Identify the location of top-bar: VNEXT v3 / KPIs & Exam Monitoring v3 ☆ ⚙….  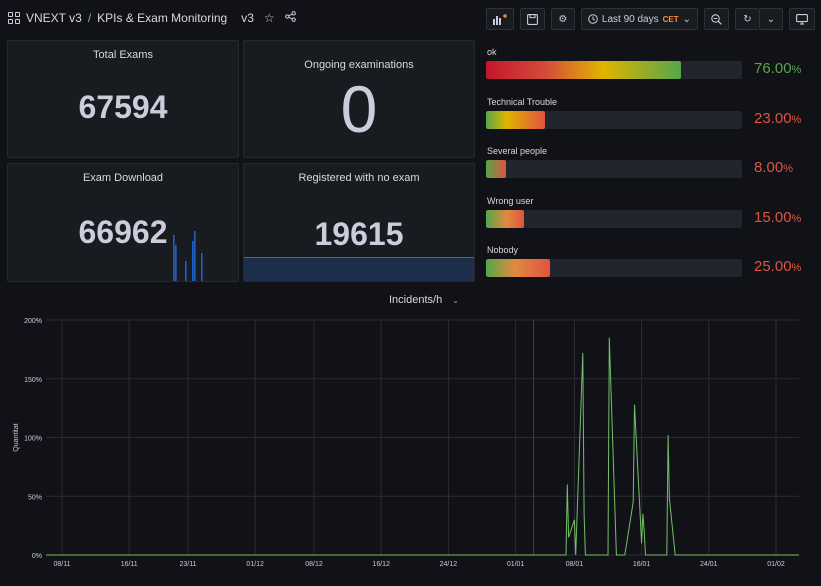
(410, 18).